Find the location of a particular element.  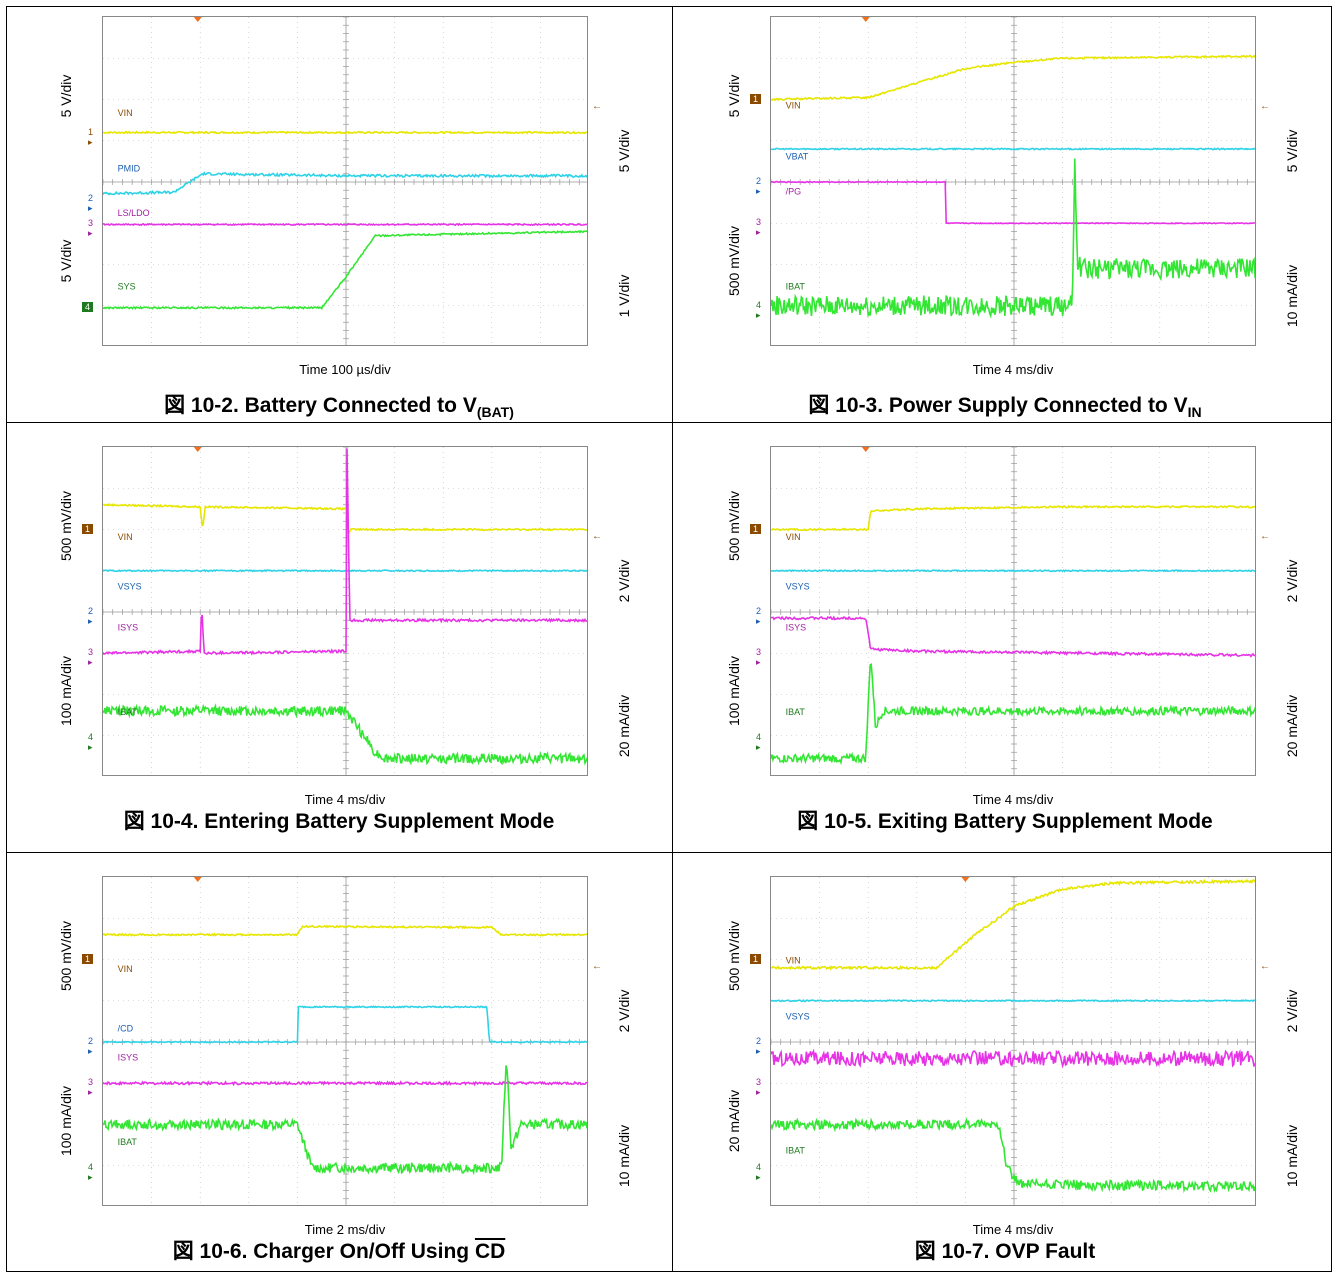

scope-plot: VIN PMID LS/LDO SYS is located at coordinates (345, 181).